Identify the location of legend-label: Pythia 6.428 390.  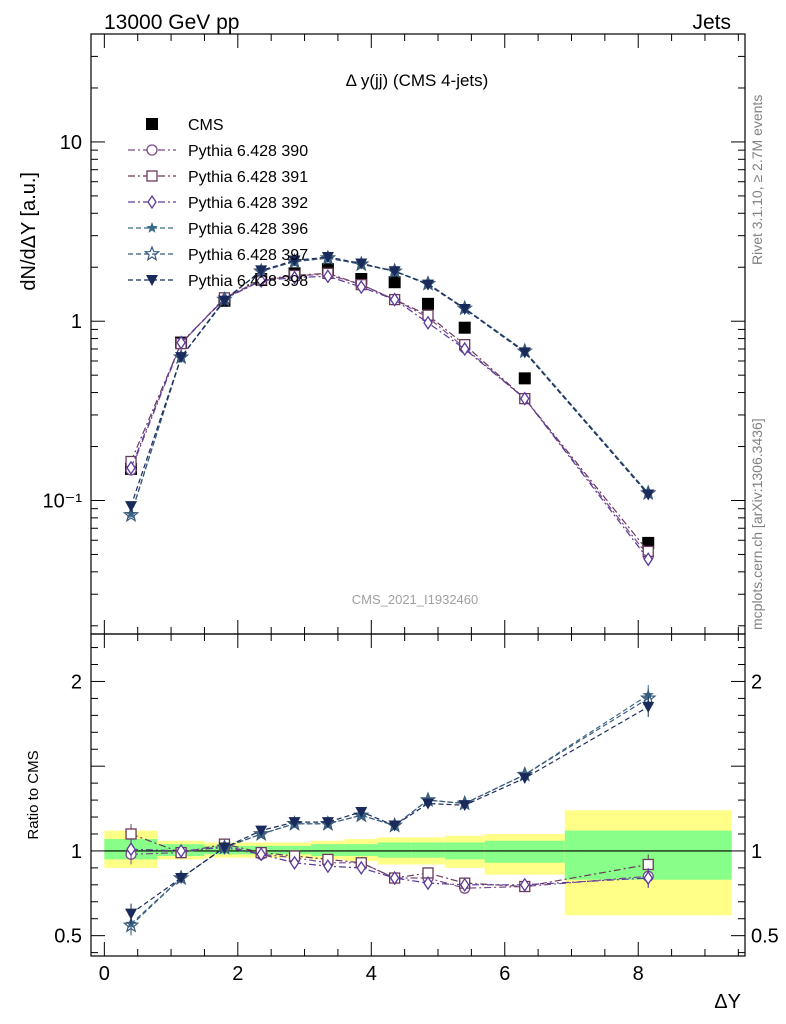
(248, 151).